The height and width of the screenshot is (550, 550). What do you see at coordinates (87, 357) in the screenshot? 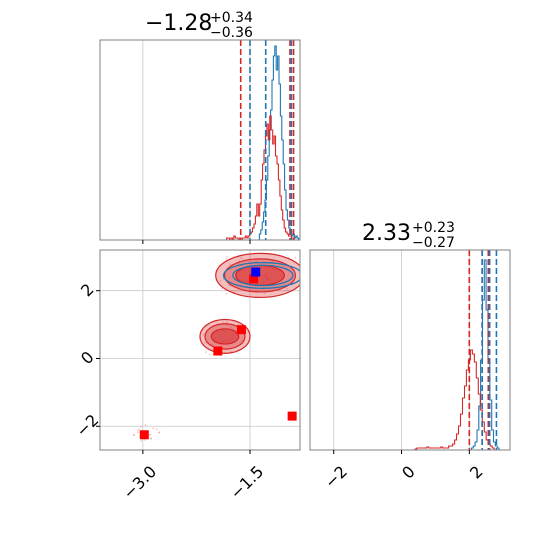
I see `scatter-y-tick-label: 0` at bounding box center [87, 357].